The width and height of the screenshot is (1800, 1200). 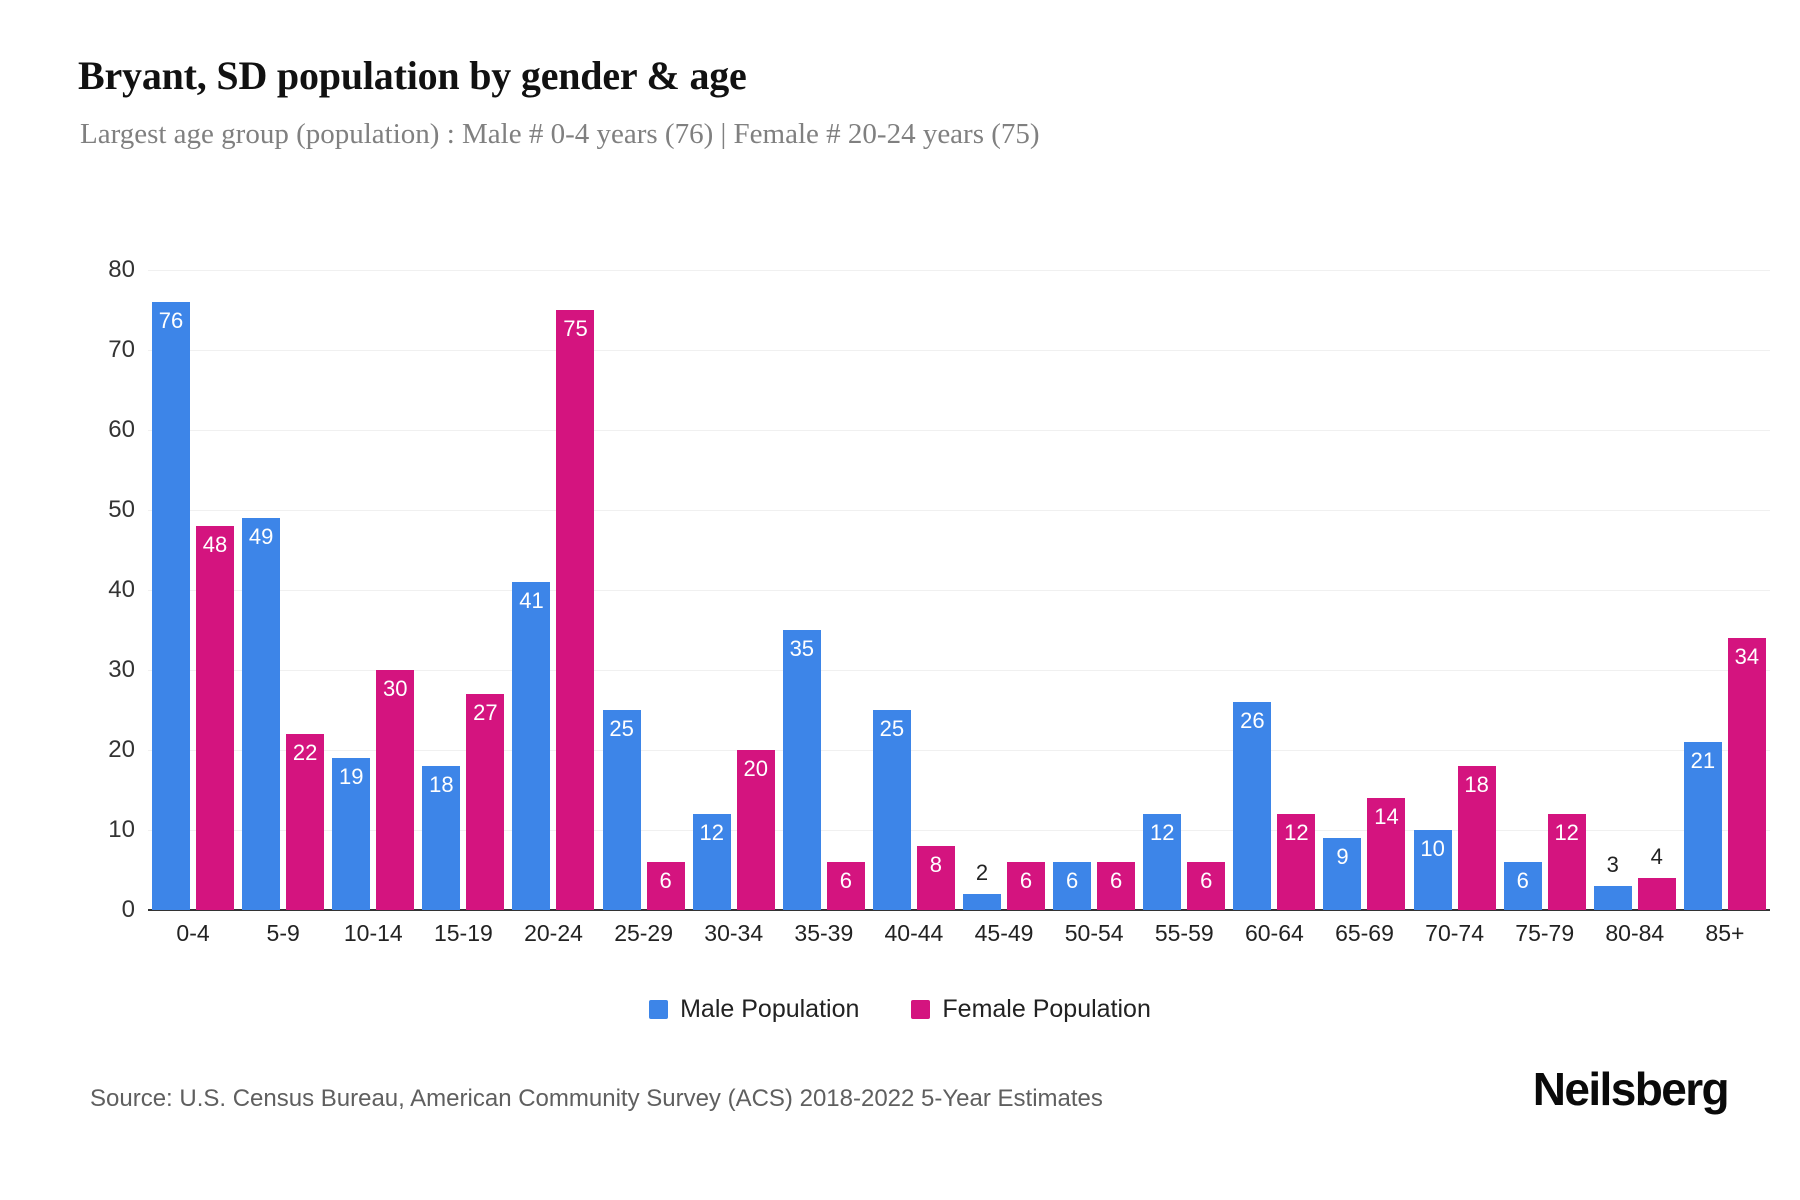 I want to click on male-bar: 76, so click(x=171, y=606).